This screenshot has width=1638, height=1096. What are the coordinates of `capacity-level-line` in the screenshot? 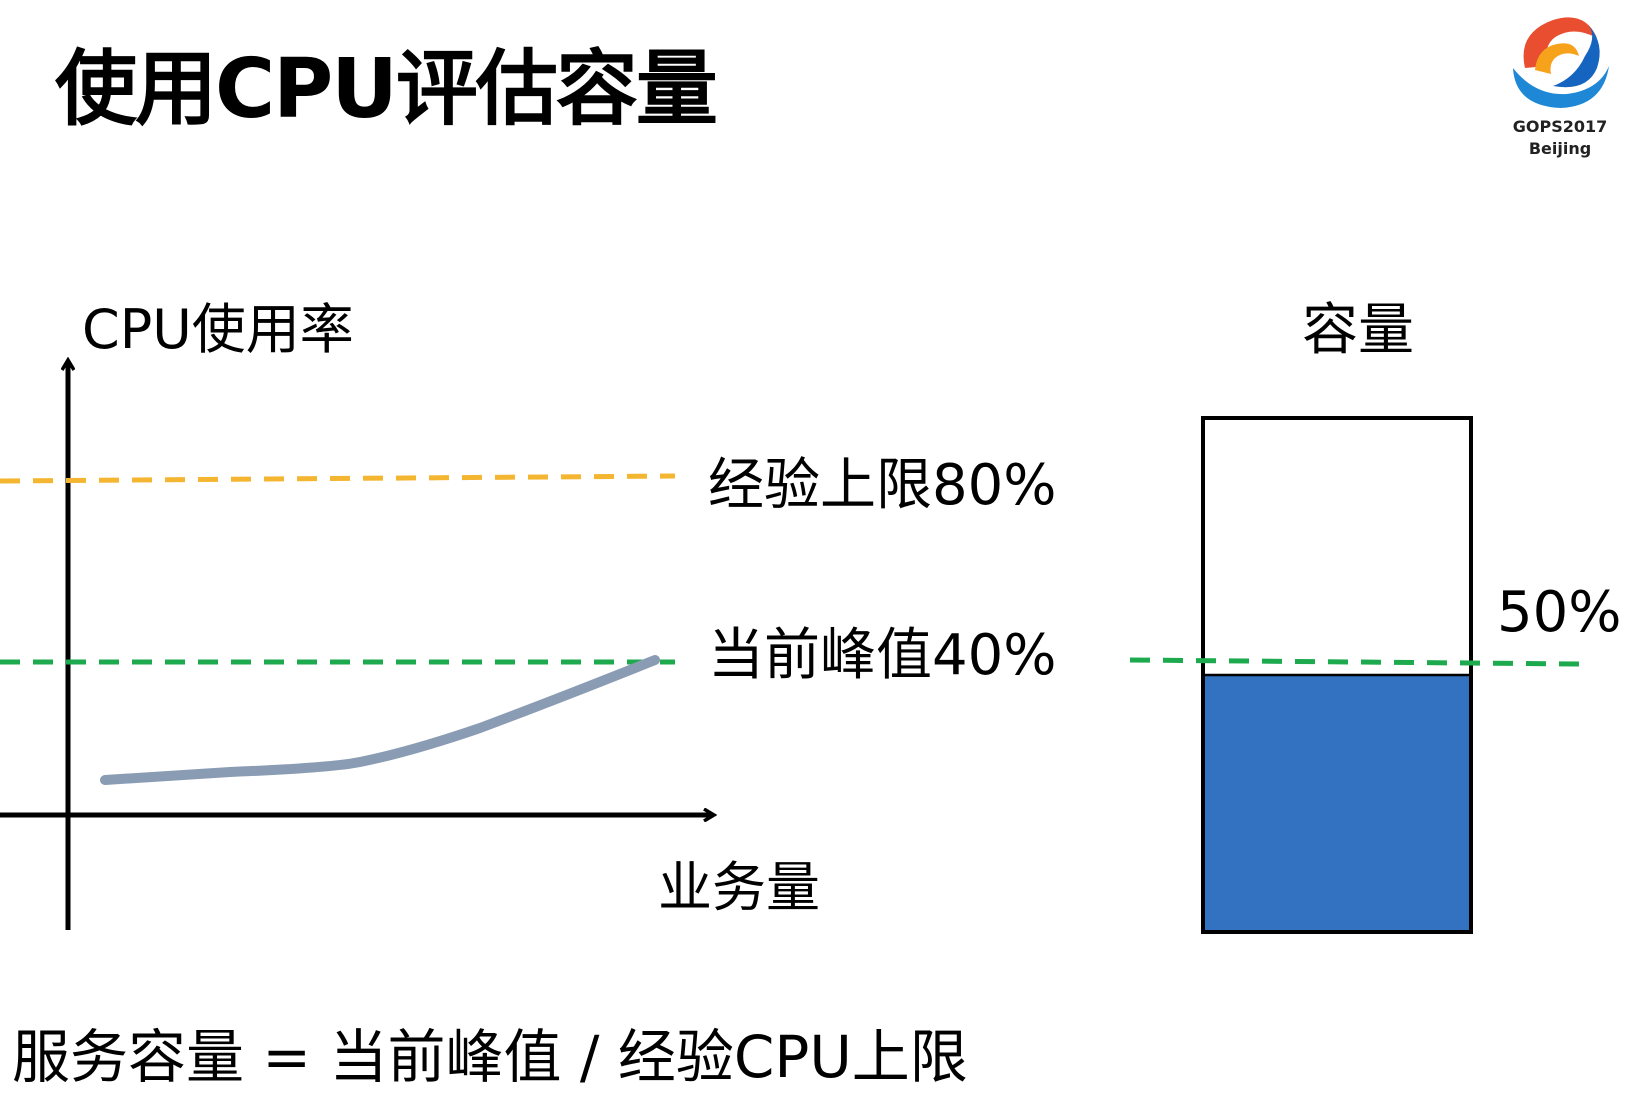 It's located at (1355, 662).